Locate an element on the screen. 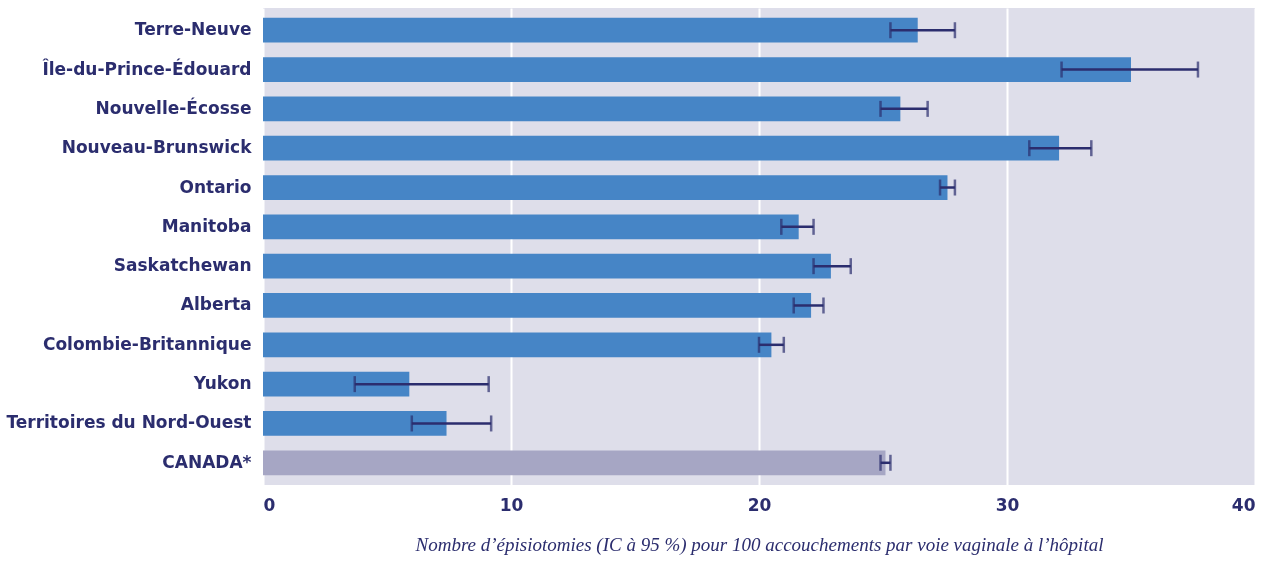 The image size is (1276, 580). y-tick-label: Colombie-Britannique is located at coordinates (147, 343).